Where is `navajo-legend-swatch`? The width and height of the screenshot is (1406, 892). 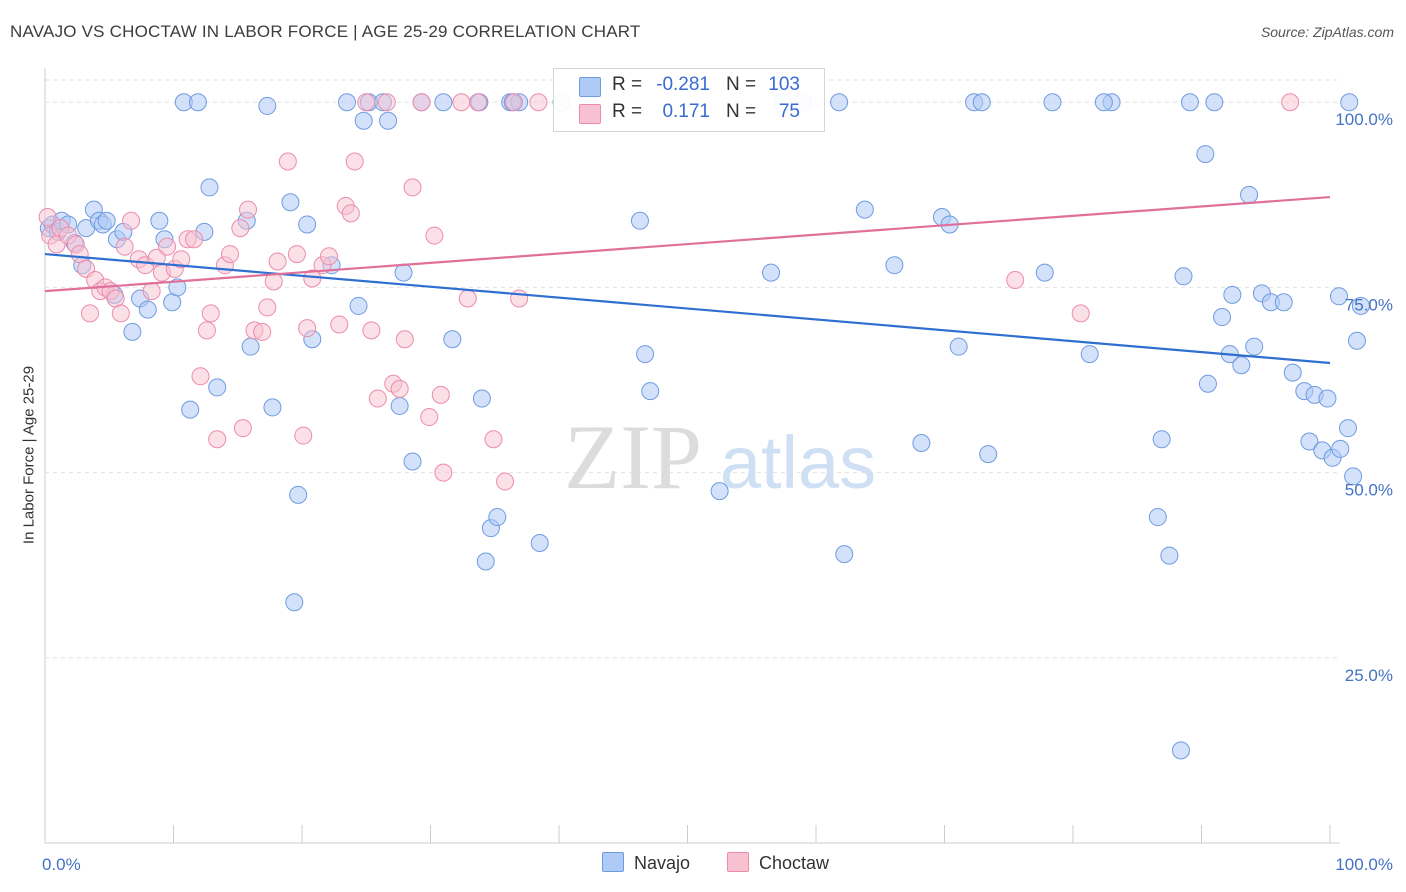
navajo-legend-swatch is located at coordinates (613, 862).